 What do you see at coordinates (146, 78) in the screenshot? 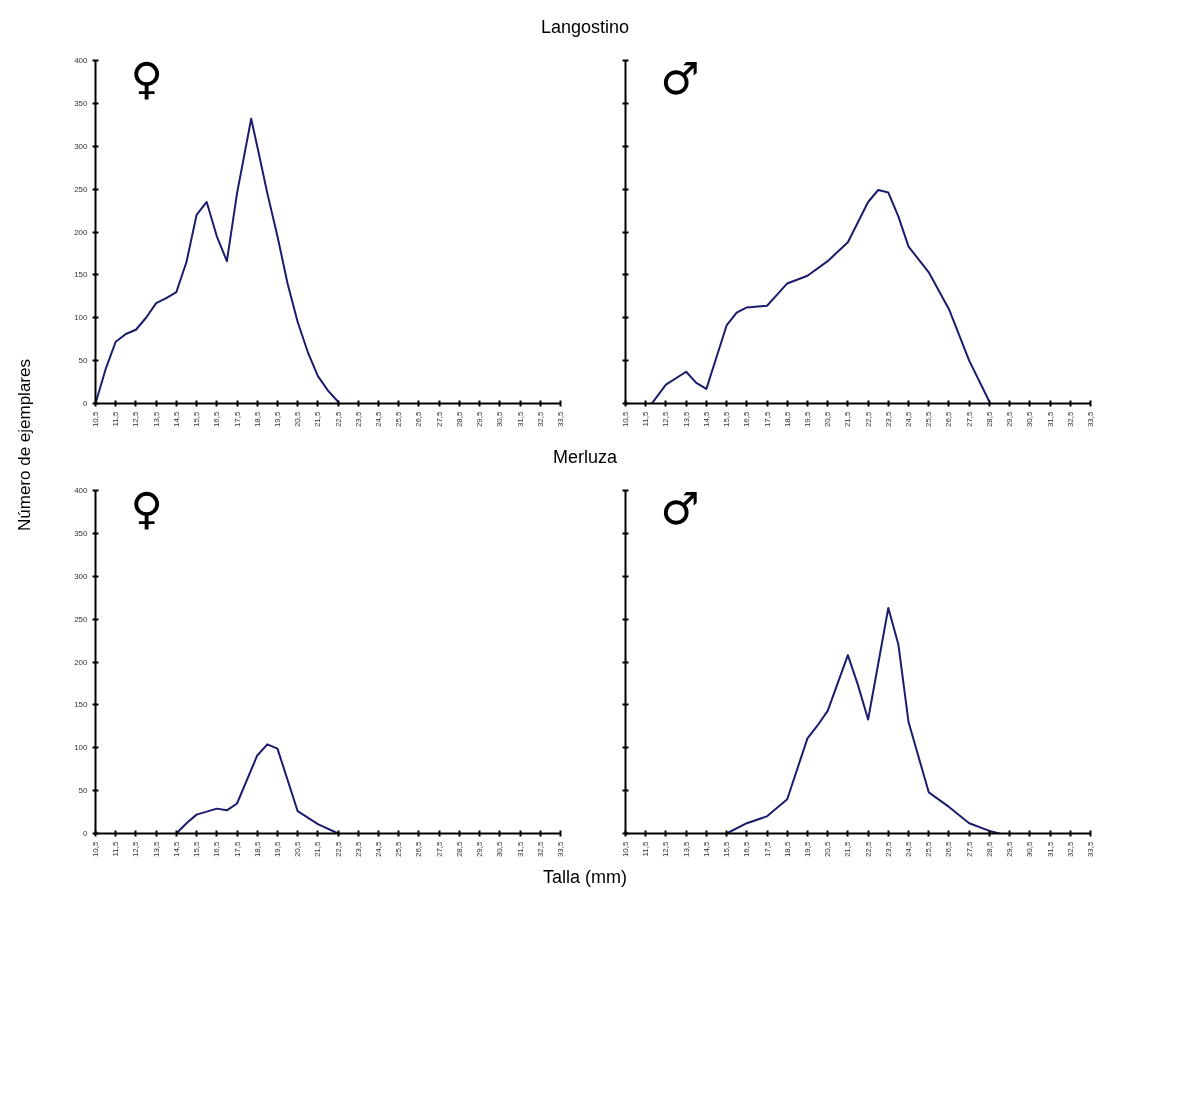
I see `annotation: ♀` at bounding box center [146, 78].